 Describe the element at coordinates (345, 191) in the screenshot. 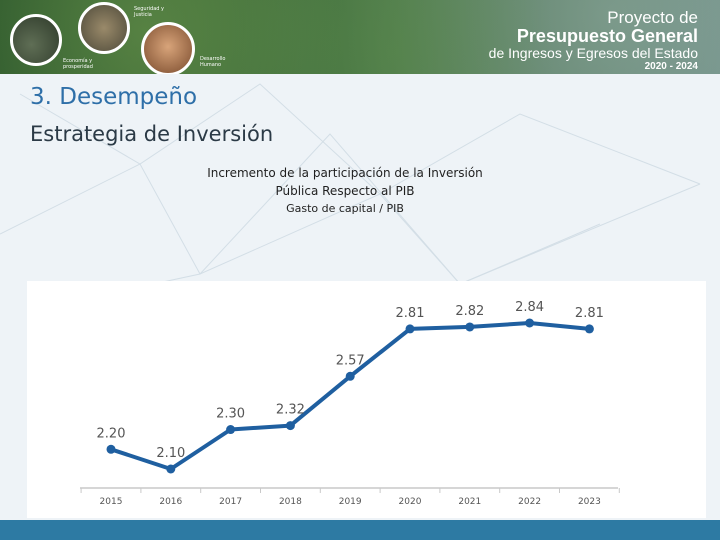

I see `chart-title-line-2: Pública Respecto al PIB` at that location.